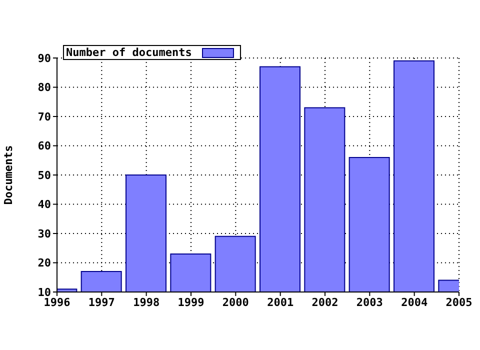 This screenshot has width=480, height=350. I want to click on x-tick-label: 2005, so click(459, 302).